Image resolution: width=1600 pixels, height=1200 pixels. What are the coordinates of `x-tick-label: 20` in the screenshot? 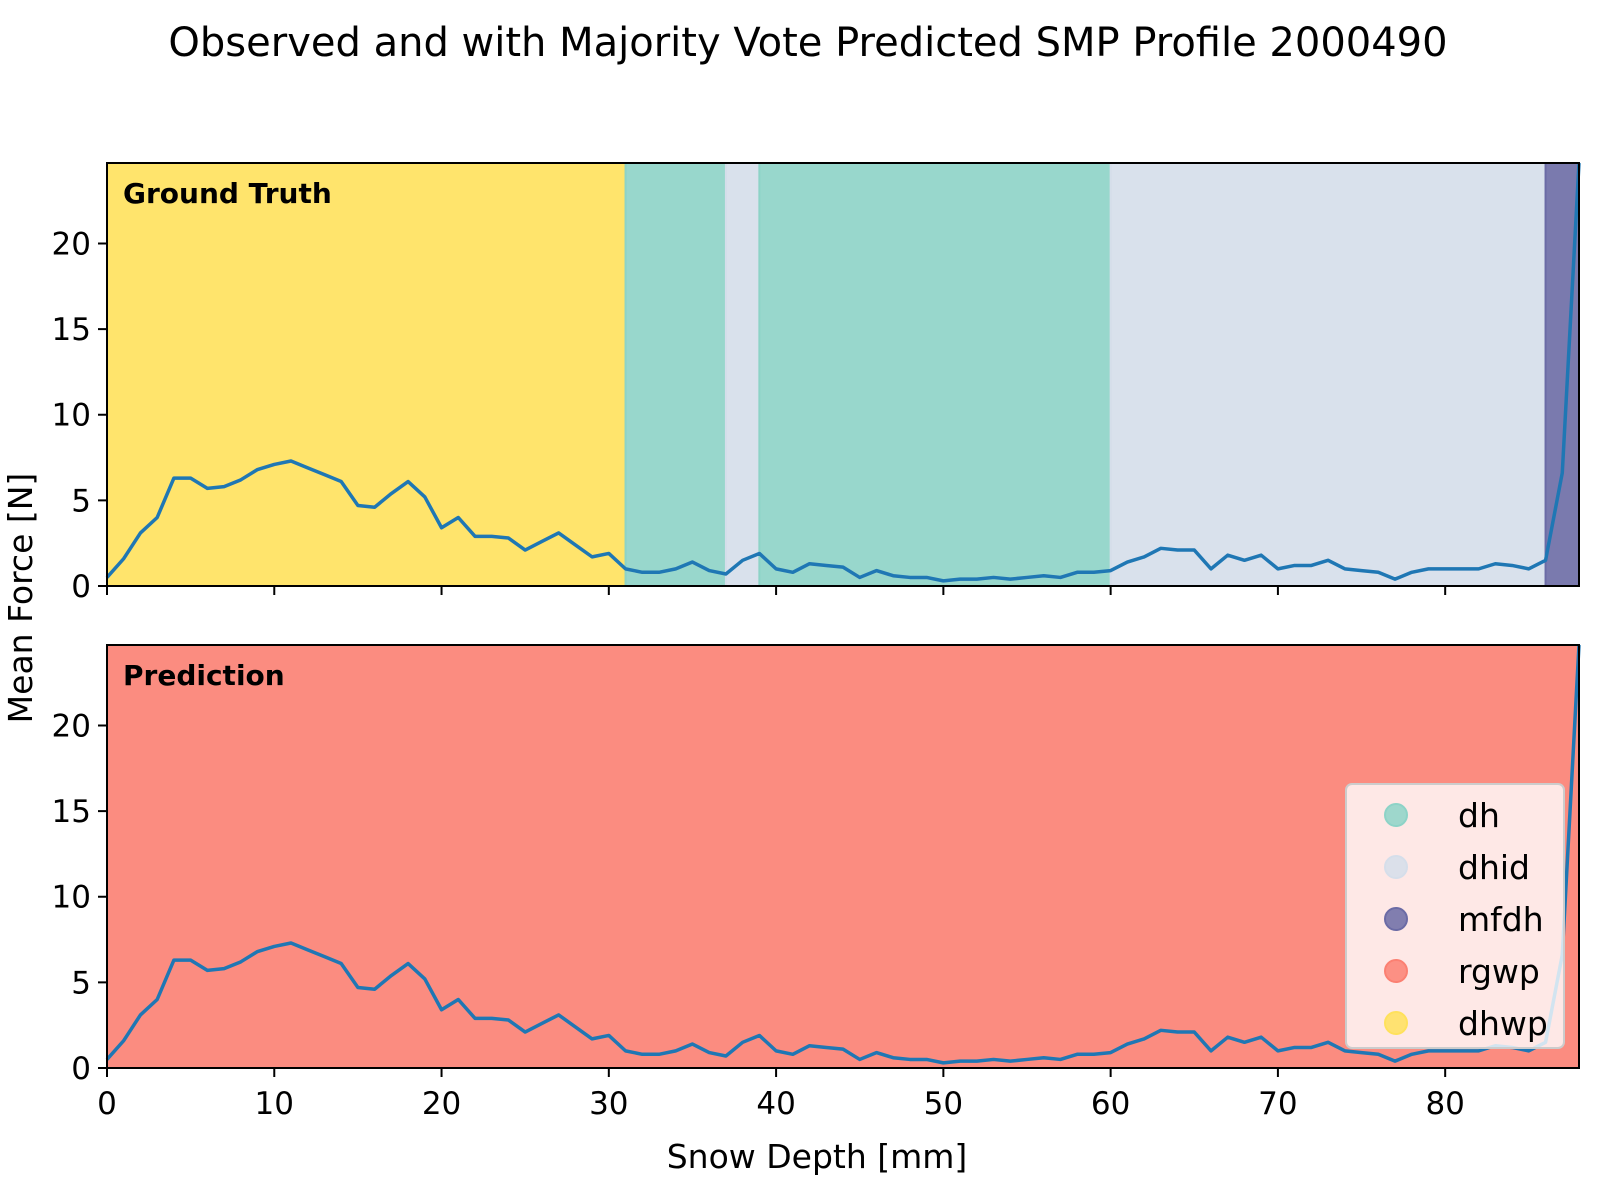 It's located at (441, 1104).